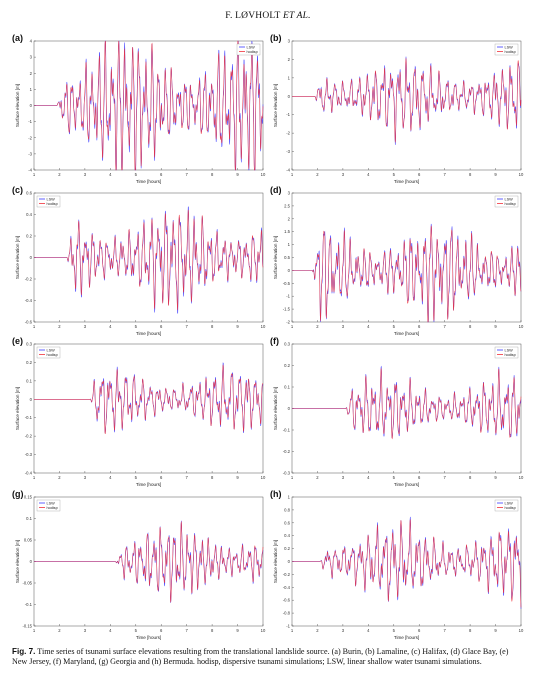 Image resolution: width=536 pixels, height=697 pixels. Describe the element at coordinates (34, 630) in the screenshot. I see `x-tick-label: 1` at that location.